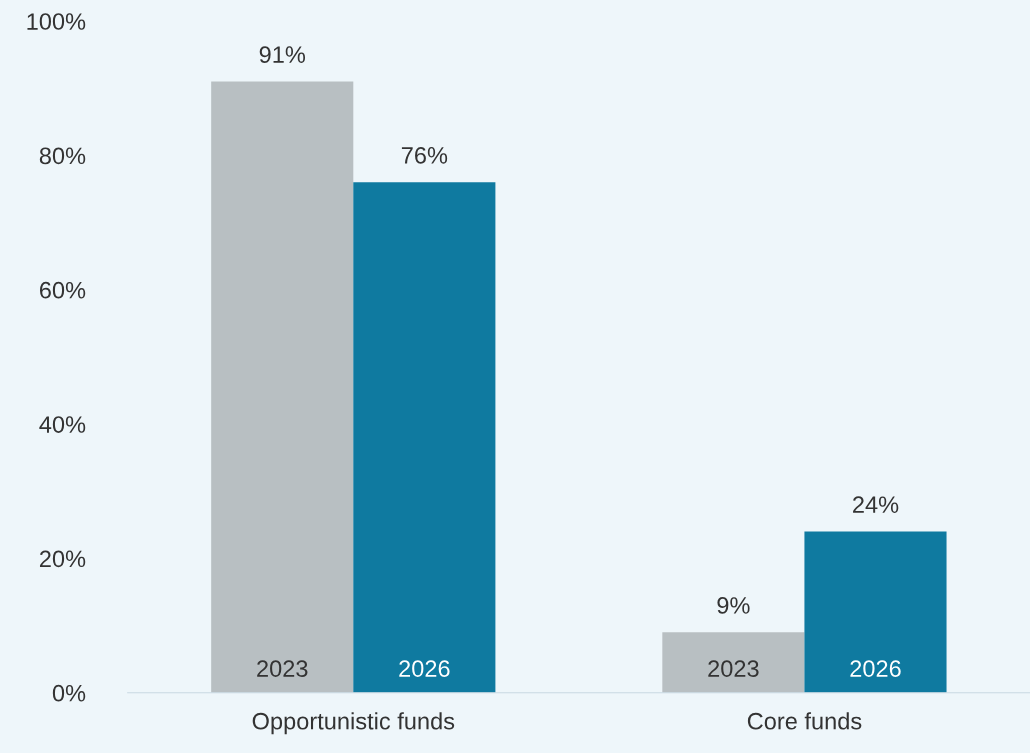  Describe the element at coordinates (733, 668) in the screenshot. I see `text: 2023` at that location.